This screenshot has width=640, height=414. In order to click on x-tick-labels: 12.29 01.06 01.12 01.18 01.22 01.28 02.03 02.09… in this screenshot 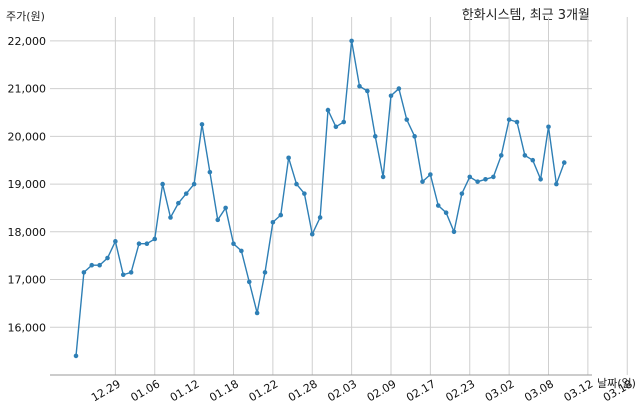, I will do `click(362, 390)`.